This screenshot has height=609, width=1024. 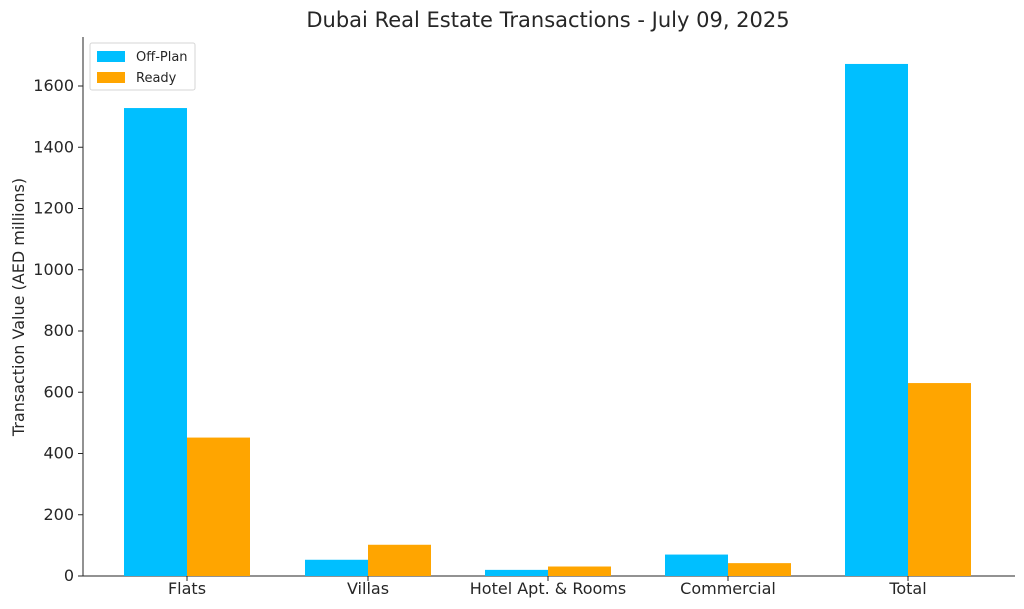 What do you see at coordinates (156, 78) in the screenshot?
I see `legend-label: Ready` at bounding box center [156, 78].